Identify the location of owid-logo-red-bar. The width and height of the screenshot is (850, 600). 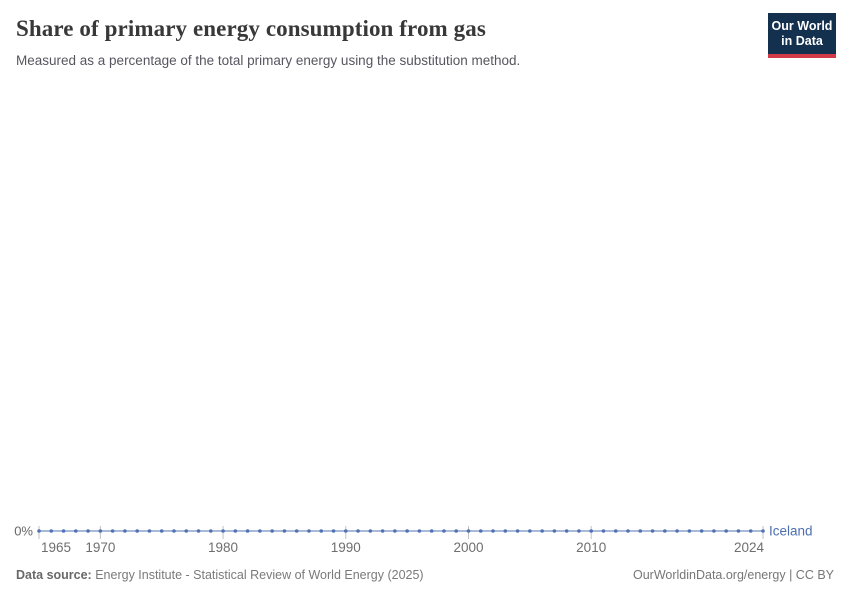
(802, 55).